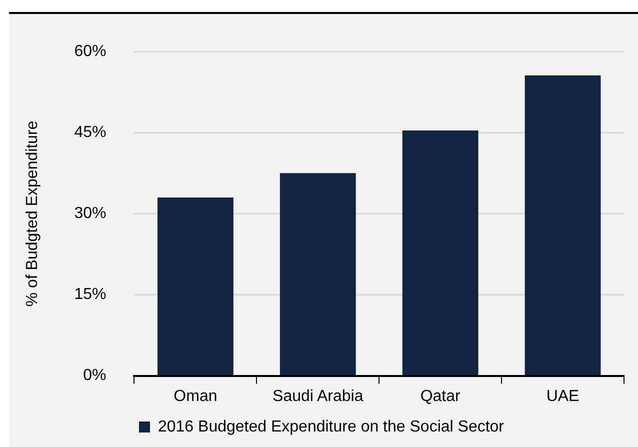 The height and width of the screenshot is (447, 638). Describe the element at coordinates (331, 427) in the screenshot. I see `legend-label: 2016 Budgeted Expenditure on the Social Sector` at that location.